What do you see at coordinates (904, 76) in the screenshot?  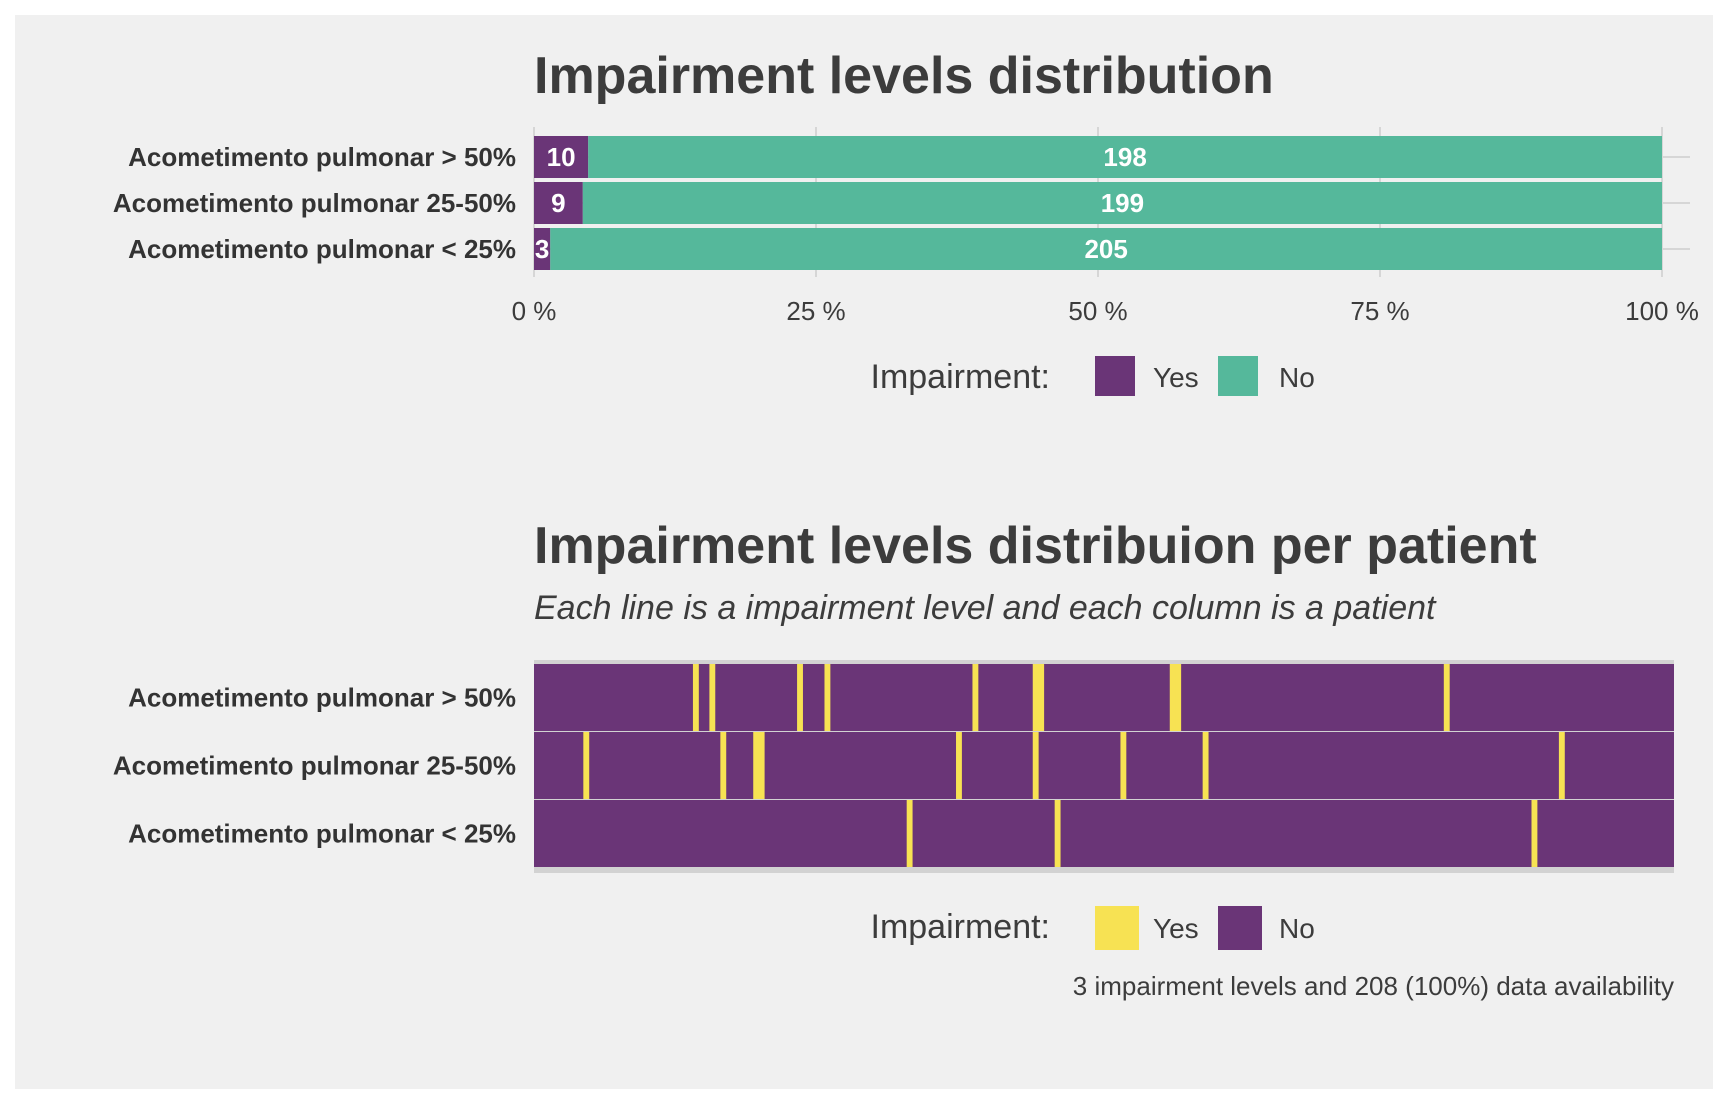 I see `bar-chart-title: Impairment levels distribution` at bounding box center [904, 76].